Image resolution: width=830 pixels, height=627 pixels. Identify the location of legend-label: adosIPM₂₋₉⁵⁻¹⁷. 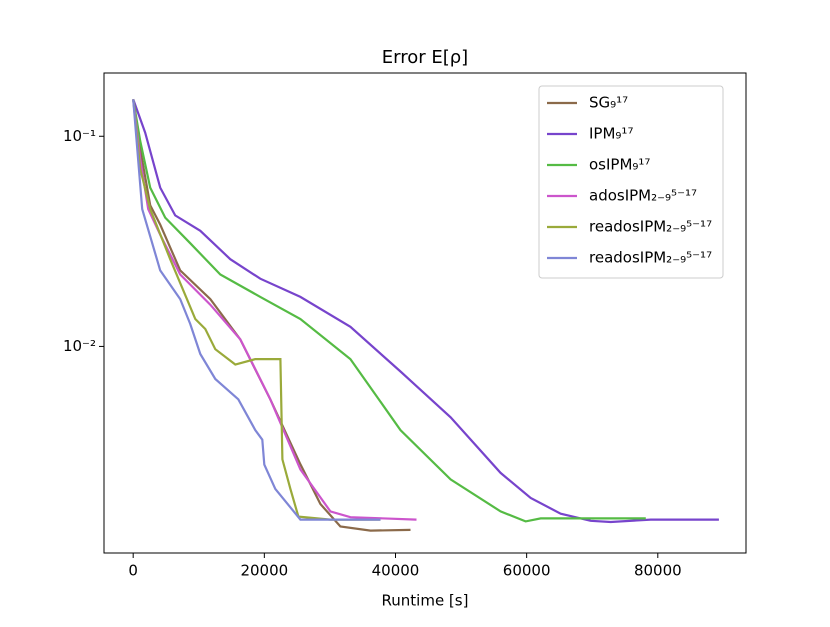
(643, 196).